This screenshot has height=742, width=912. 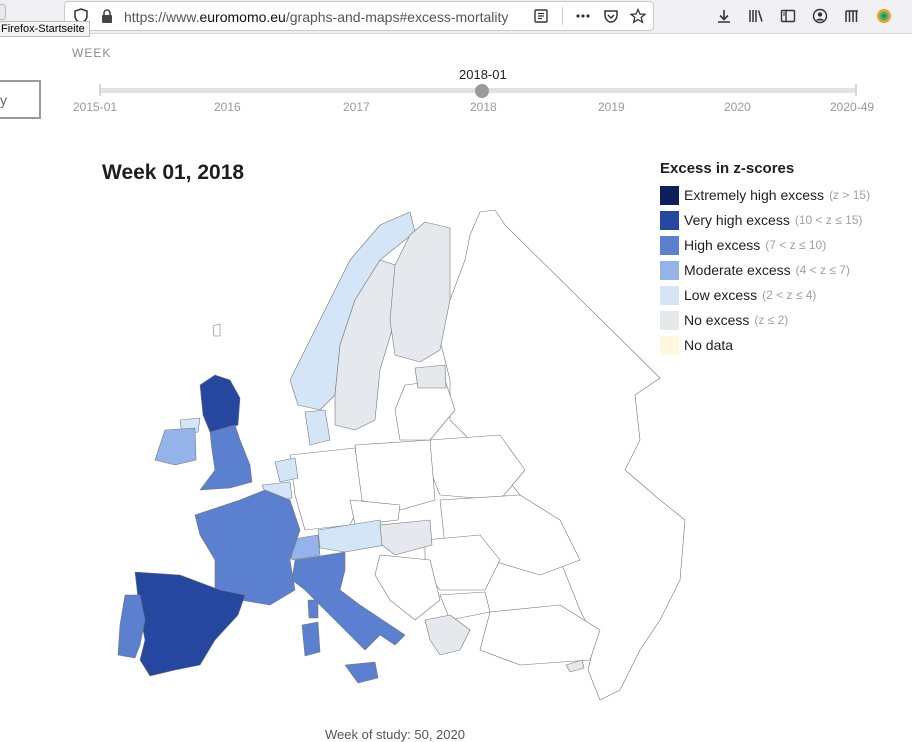 What do you see at coordinates (482, 91) in the screenshot?
I see `week-slider-thumb` at bounding box center [482, 91].